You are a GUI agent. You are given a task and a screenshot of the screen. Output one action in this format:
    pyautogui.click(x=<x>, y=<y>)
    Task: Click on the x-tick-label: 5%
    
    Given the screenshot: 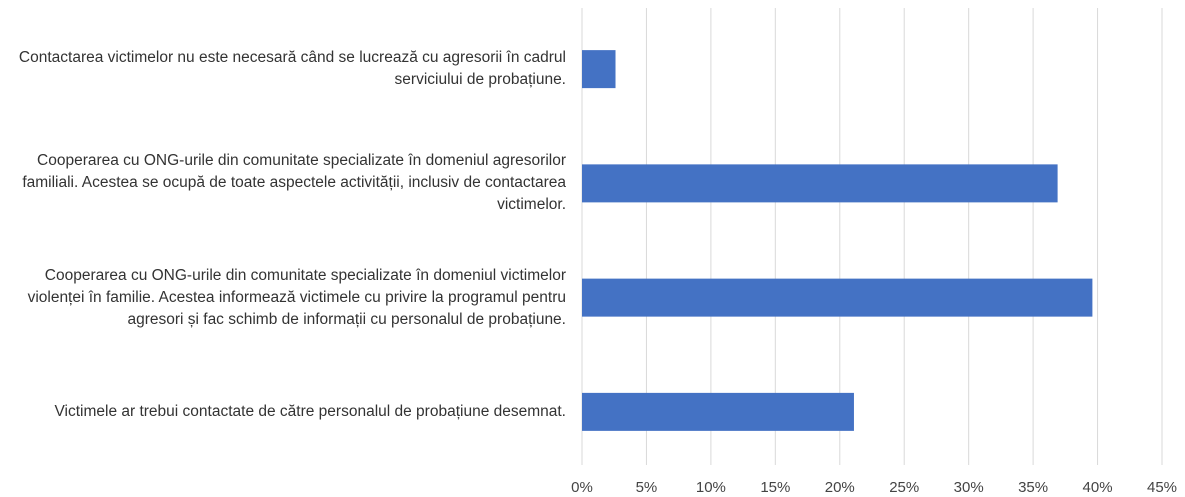 What is the action you would take?
    pyautogui.click(x=647, y=487)
    